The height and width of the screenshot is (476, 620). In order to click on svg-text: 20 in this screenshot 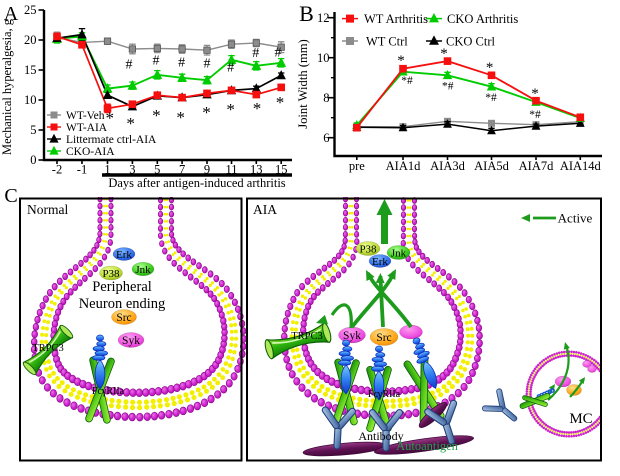, I will do `click(30, 40)`.